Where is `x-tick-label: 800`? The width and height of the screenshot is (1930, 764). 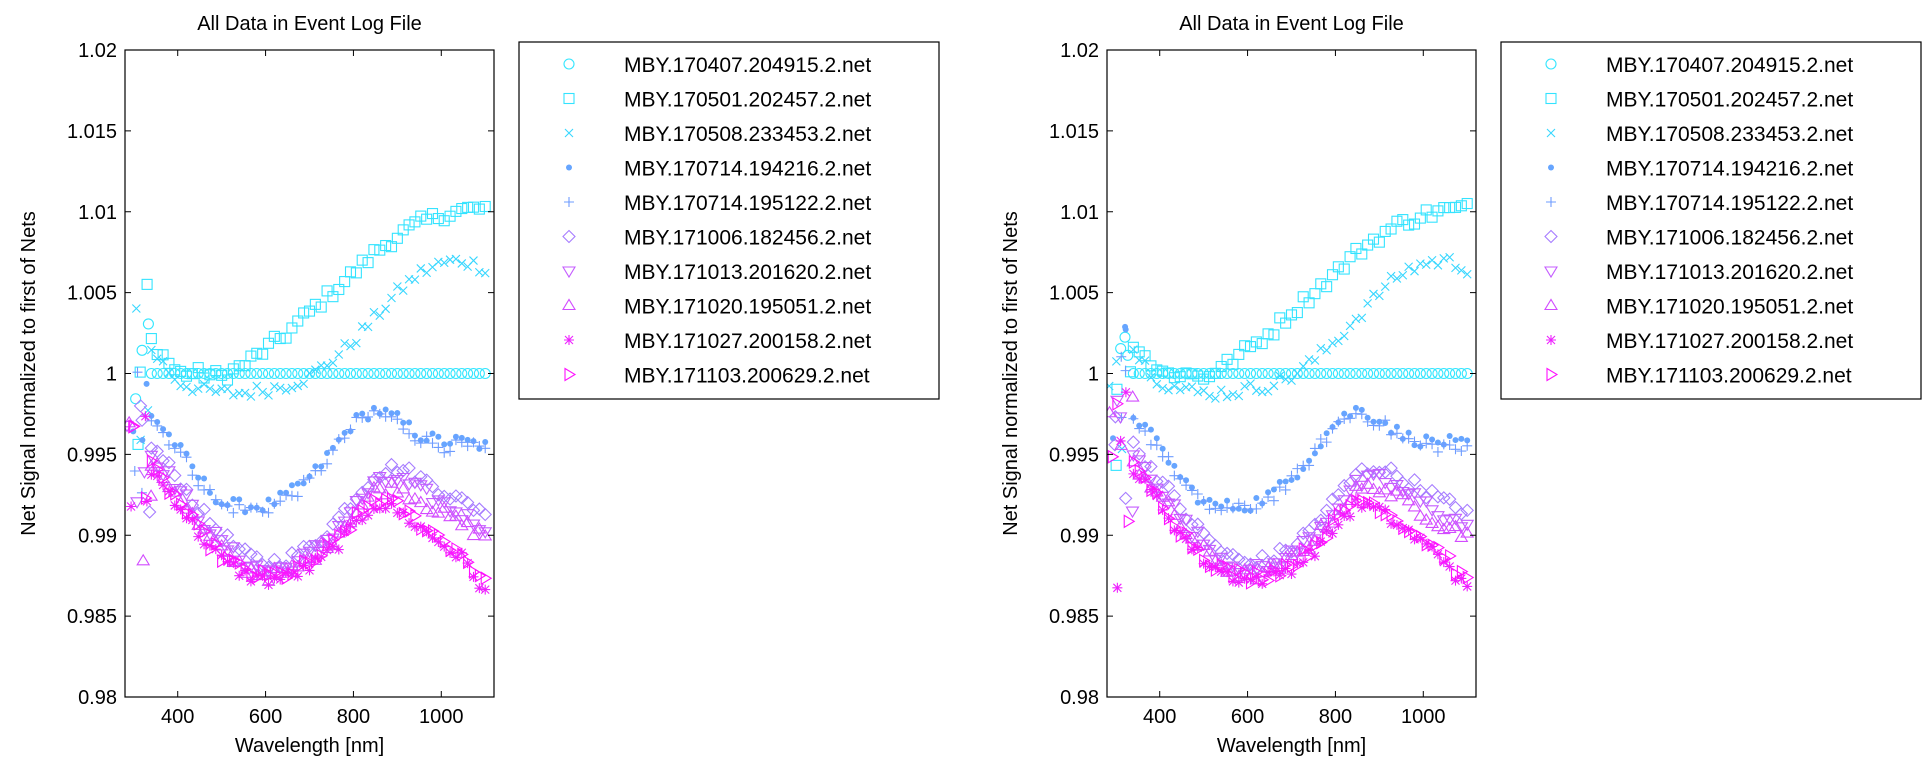
x-tick-label: 800 is located at coordinates (1335, 717).